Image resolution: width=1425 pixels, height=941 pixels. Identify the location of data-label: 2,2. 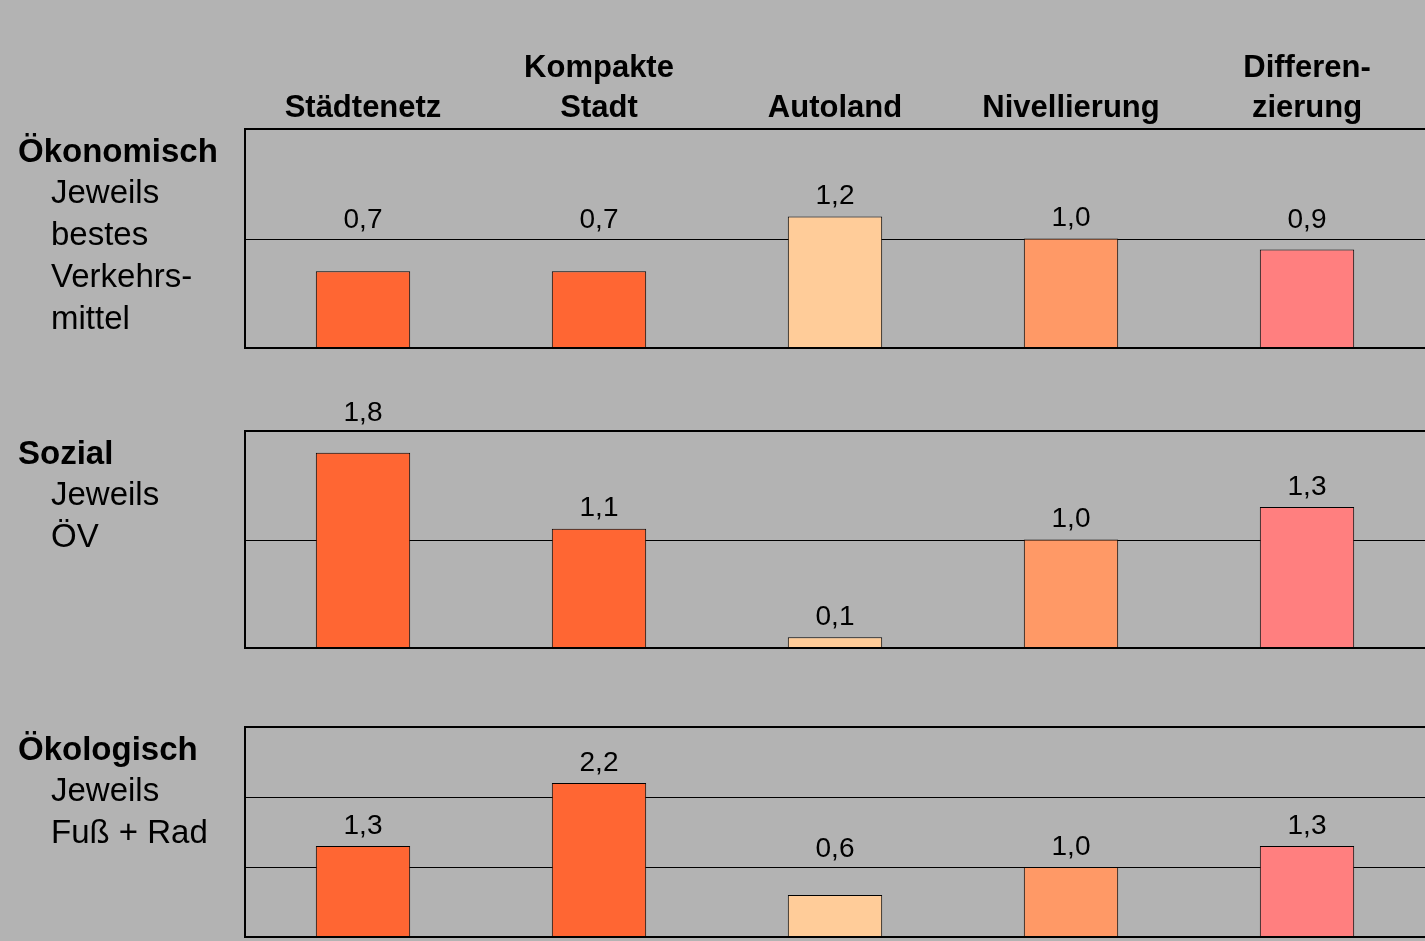
(599, 761).